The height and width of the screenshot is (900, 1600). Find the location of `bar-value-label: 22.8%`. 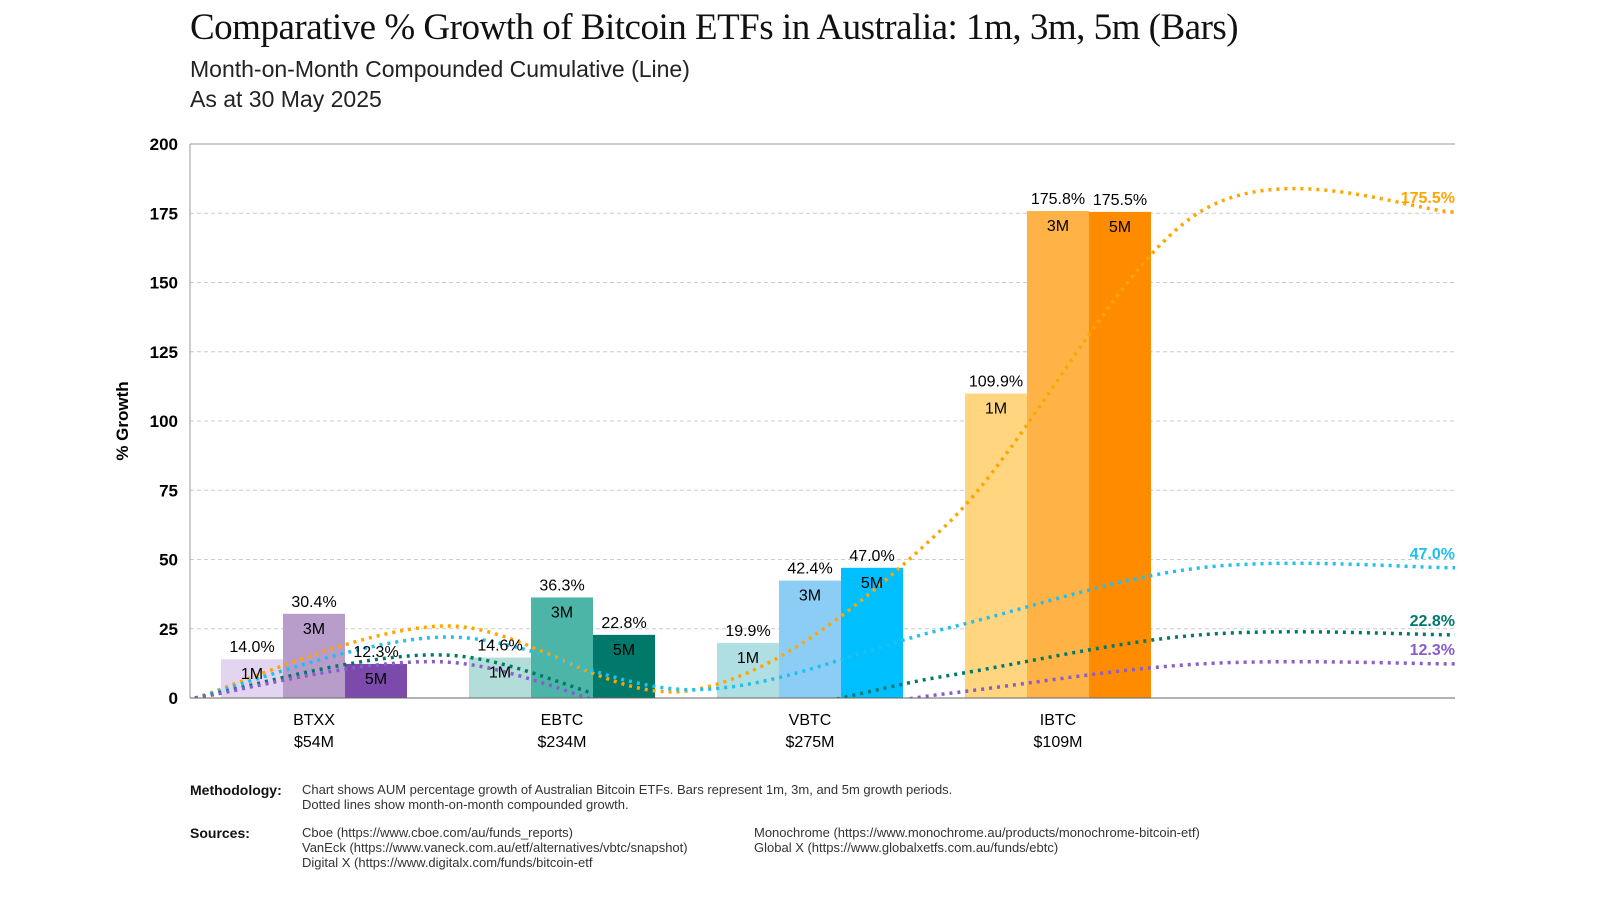

bar-value-label: 22.8% is located at coordinates (623, 623).